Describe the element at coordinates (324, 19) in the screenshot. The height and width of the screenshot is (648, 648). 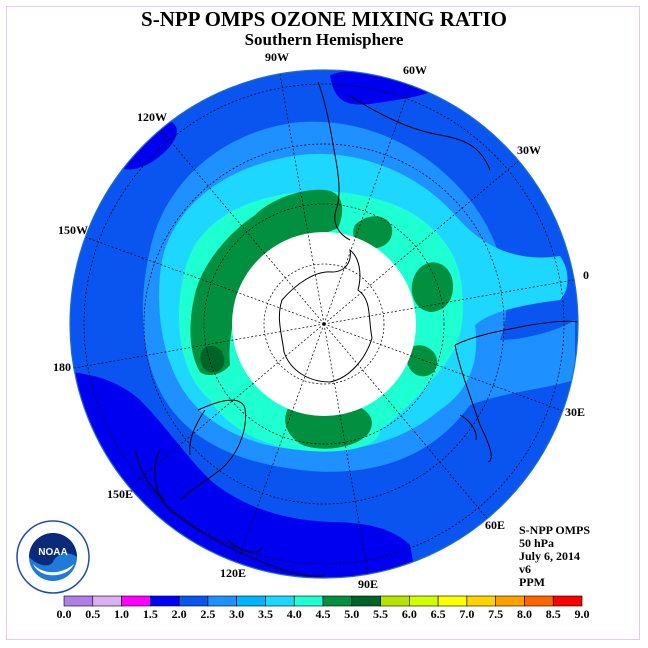
I see `map-title: S-NPP OMPS OZONE MIXING RATIO` at that location.